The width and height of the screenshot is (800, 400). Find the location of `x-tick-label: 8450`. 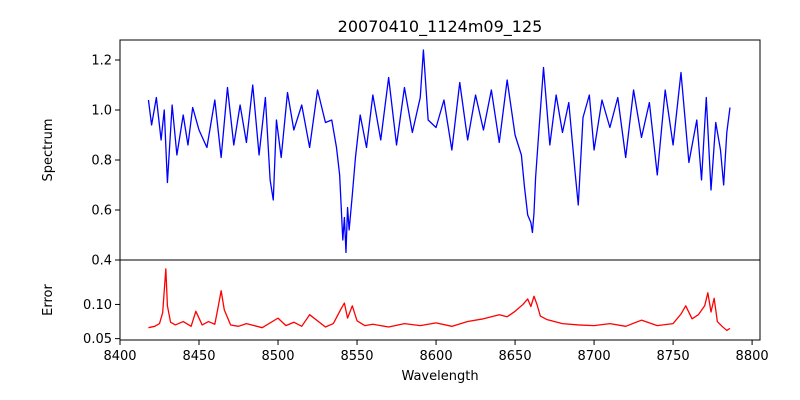

x-tick-label: 8450 is located at coordinates (198, 356).